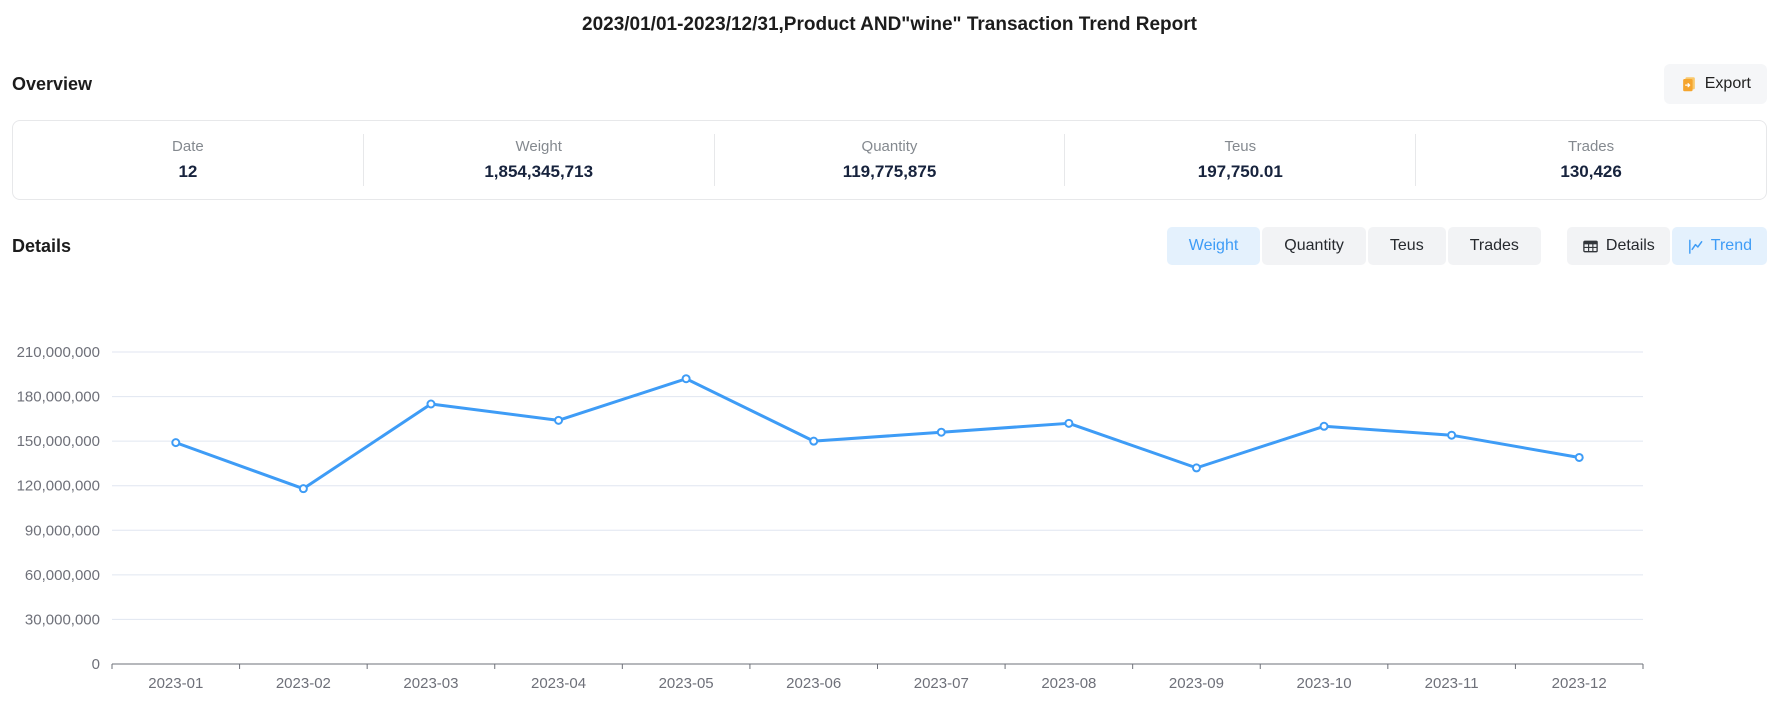 This screenshot has width=1779, height=703. What do you see at coordinates (188, 171) in the screenshot?
I see `stat-value: 12` at bounding box center [188, 171].